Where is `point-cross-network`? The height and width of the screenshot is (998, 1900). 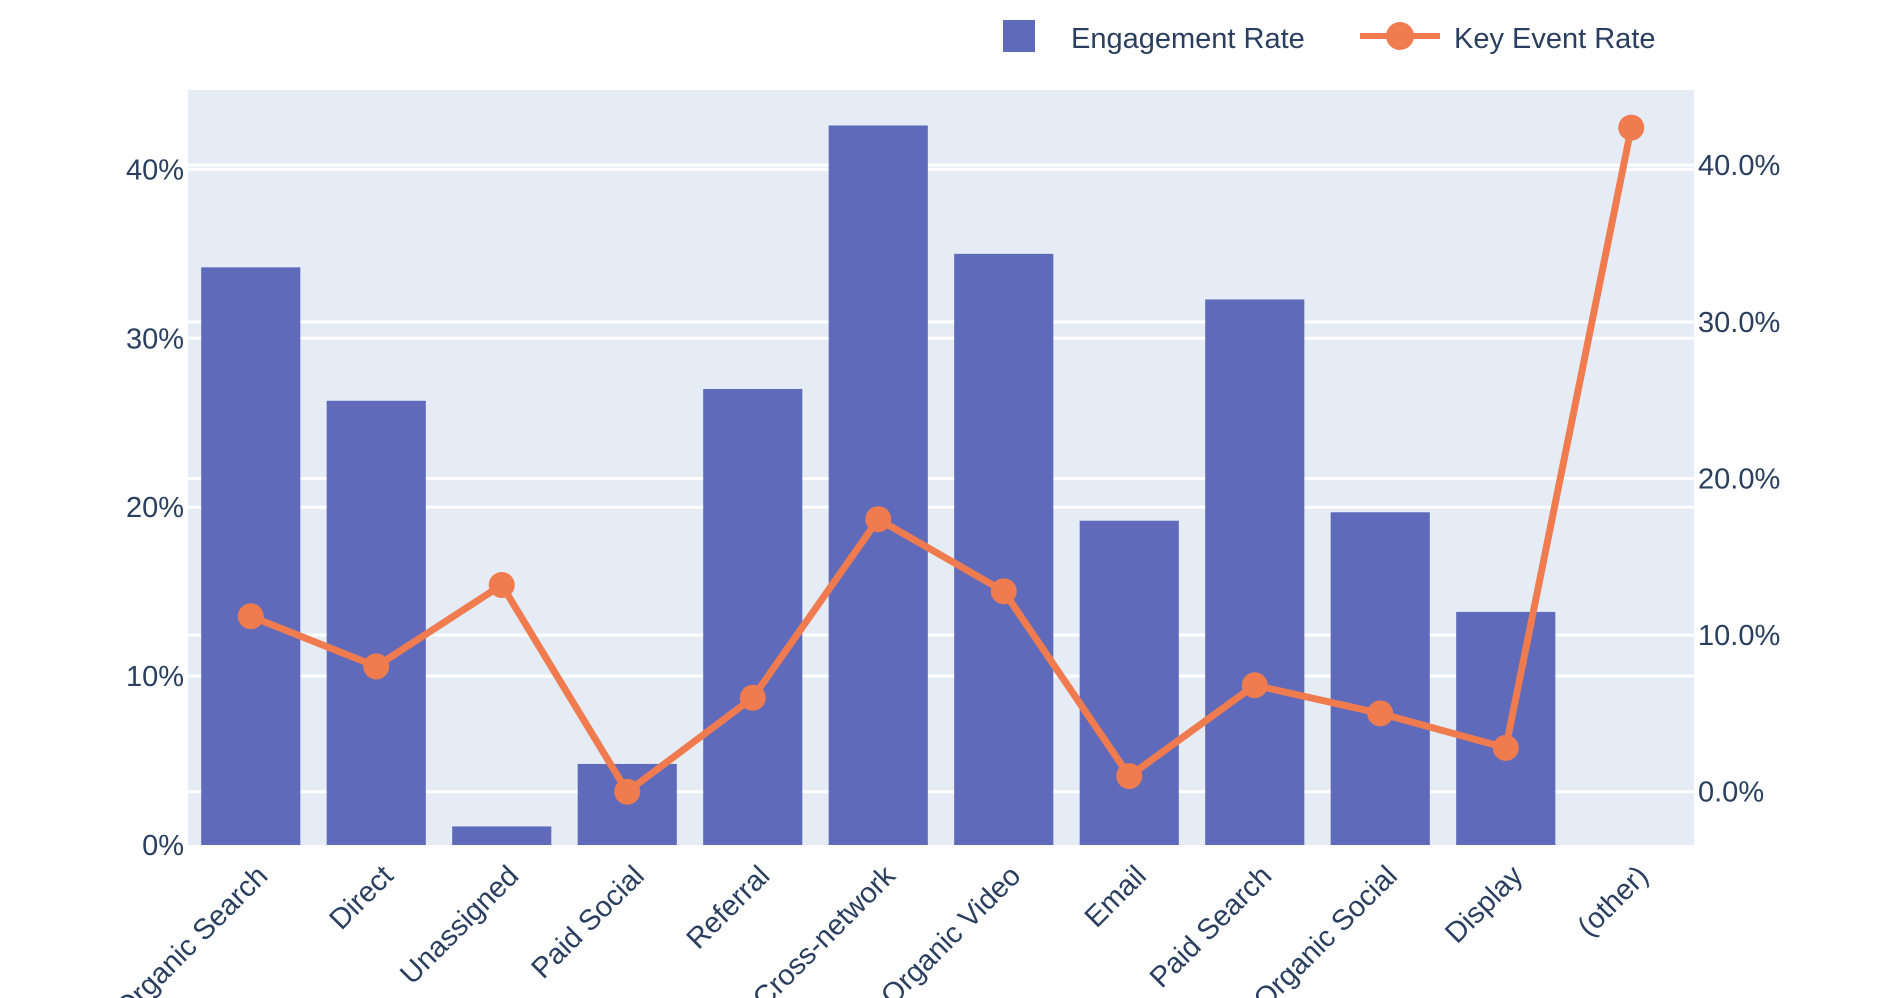 point-cross-network is located at coordinates (878, 519).